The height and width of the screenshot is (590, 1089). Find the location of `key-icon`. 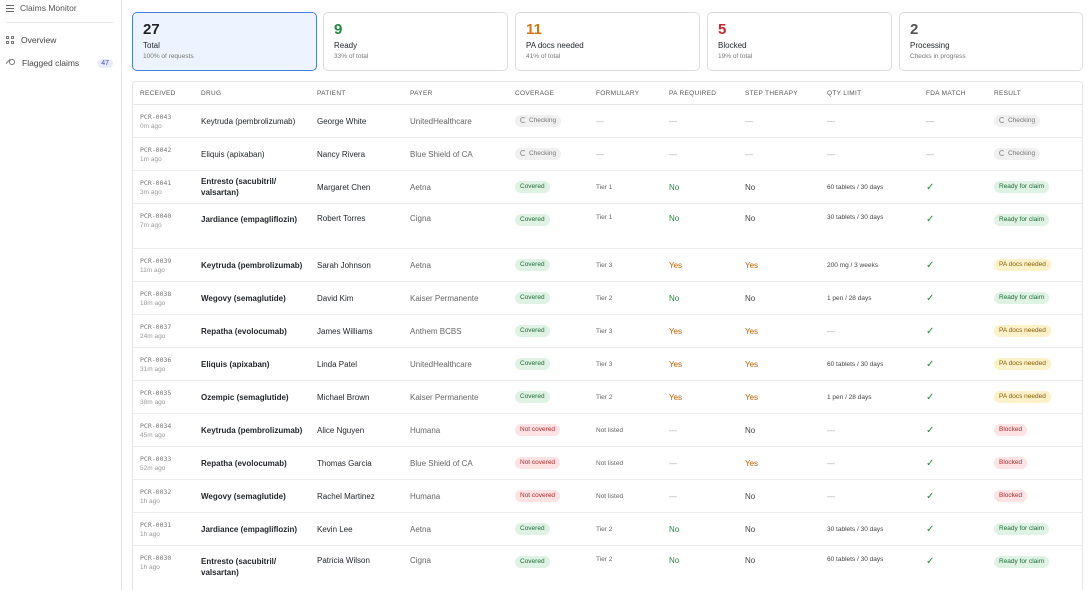

key-icon is located at coordinates (10, 63).